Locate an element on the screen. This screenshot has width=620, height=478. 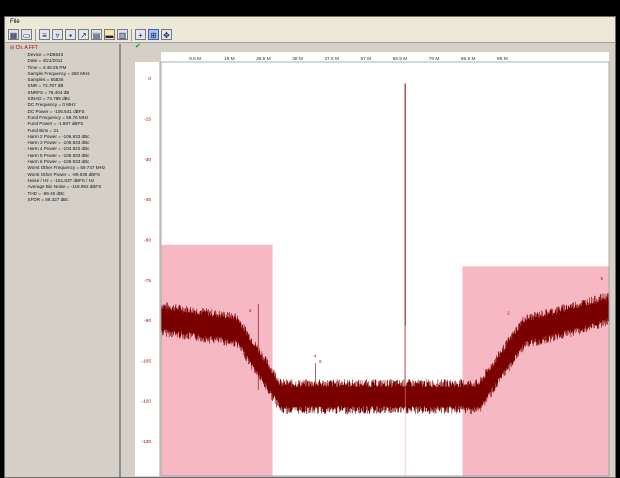
harmonic-marker: 2 is located at coordinates (508, 313).